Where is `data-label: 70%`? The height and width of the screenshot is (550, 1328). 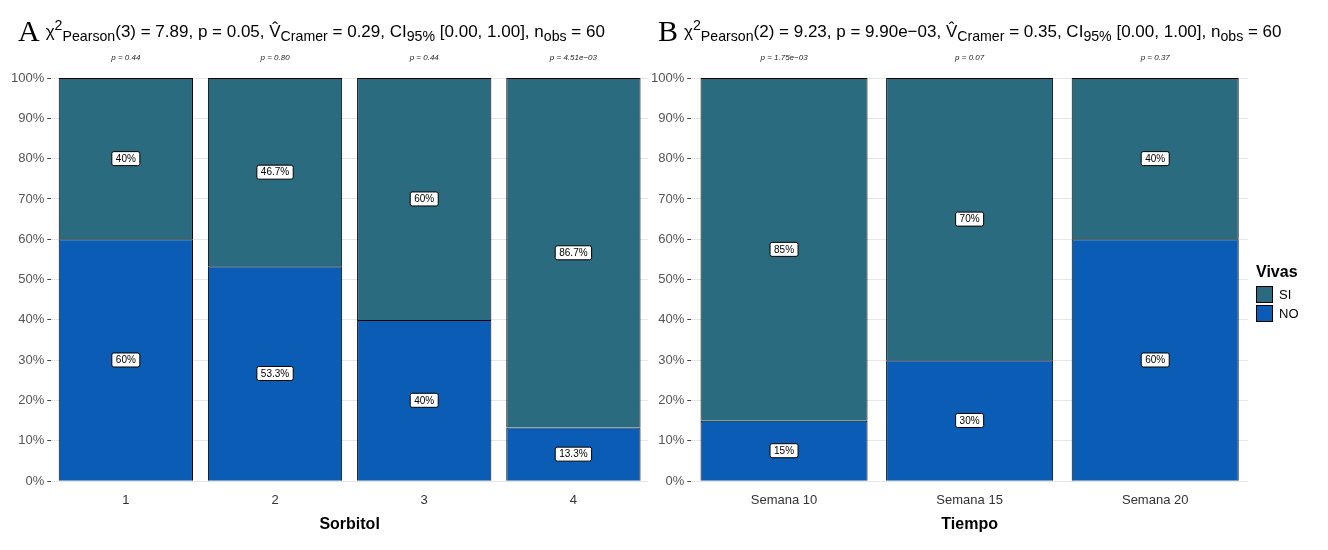 data-label: 70% is located at coordinates (969, 219).